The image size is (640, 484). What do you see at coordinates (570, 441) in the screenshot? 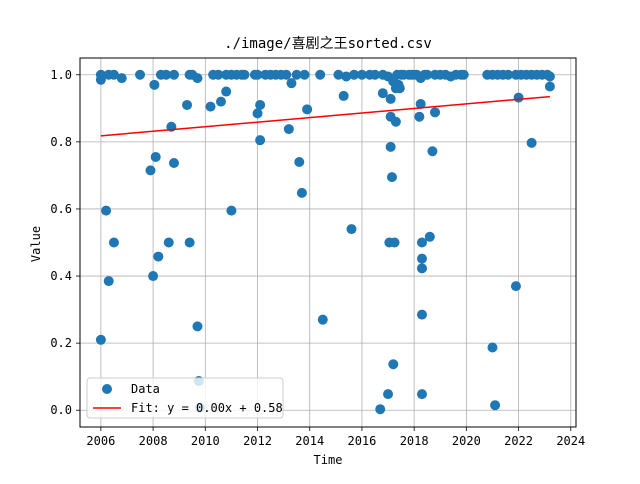
I see `x-tick-label: 2024` at bounding box center [570, 441].